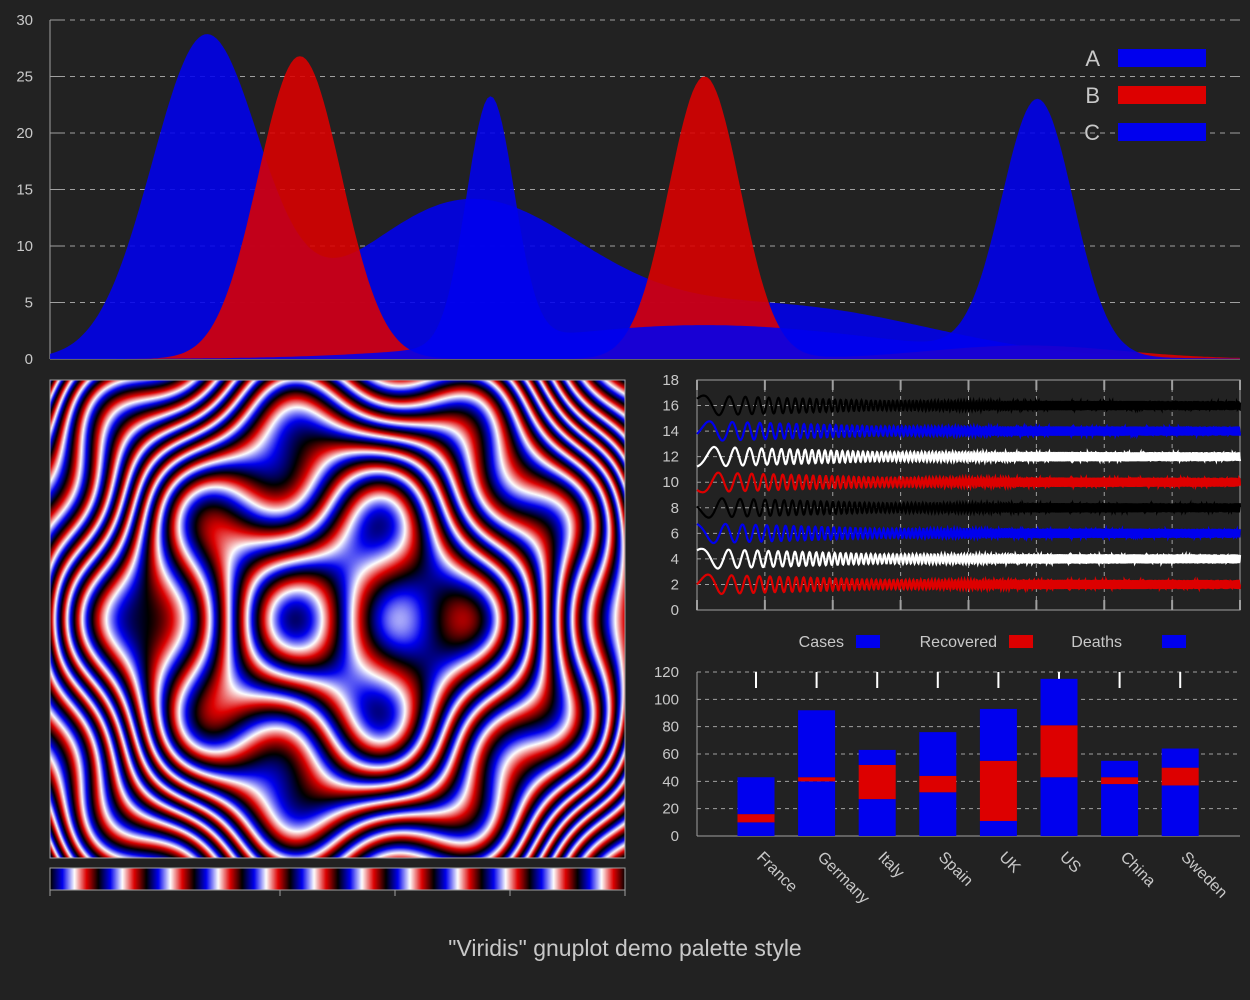 This screenshot has height=1000, width=1250. Describe the element at coordinates (24, 190) in the screenshot. I see `y-tick-label: 15` at that location.